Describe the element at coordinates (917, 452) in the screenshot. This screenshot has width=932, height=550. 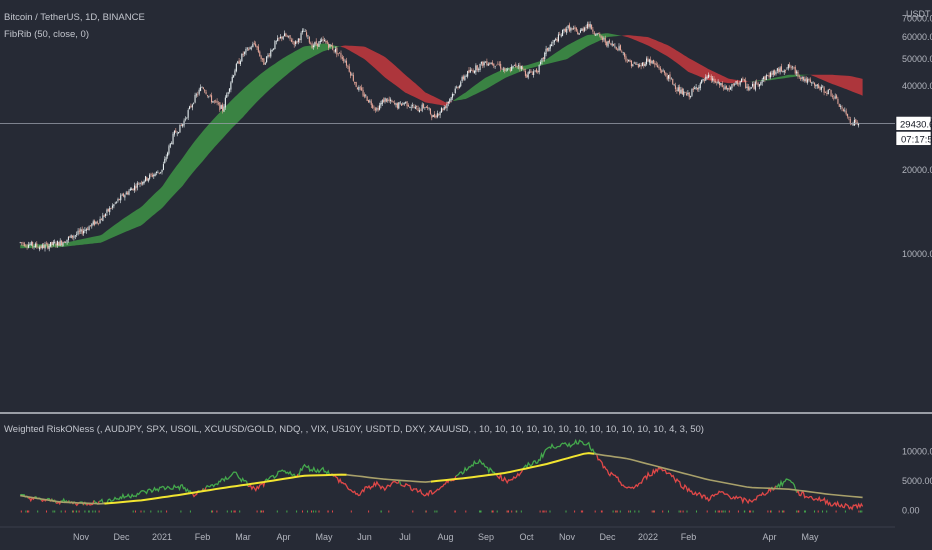
I see `riskoness-tick-label: 10000.00` at that location.